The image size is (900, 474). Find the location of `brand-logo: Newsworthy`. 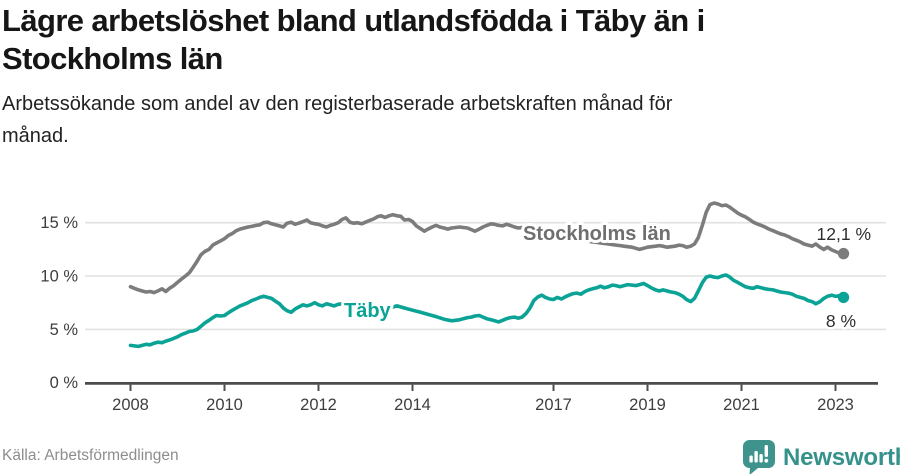

brand-logo: Newsworthy is located at coordinates (821, 456).